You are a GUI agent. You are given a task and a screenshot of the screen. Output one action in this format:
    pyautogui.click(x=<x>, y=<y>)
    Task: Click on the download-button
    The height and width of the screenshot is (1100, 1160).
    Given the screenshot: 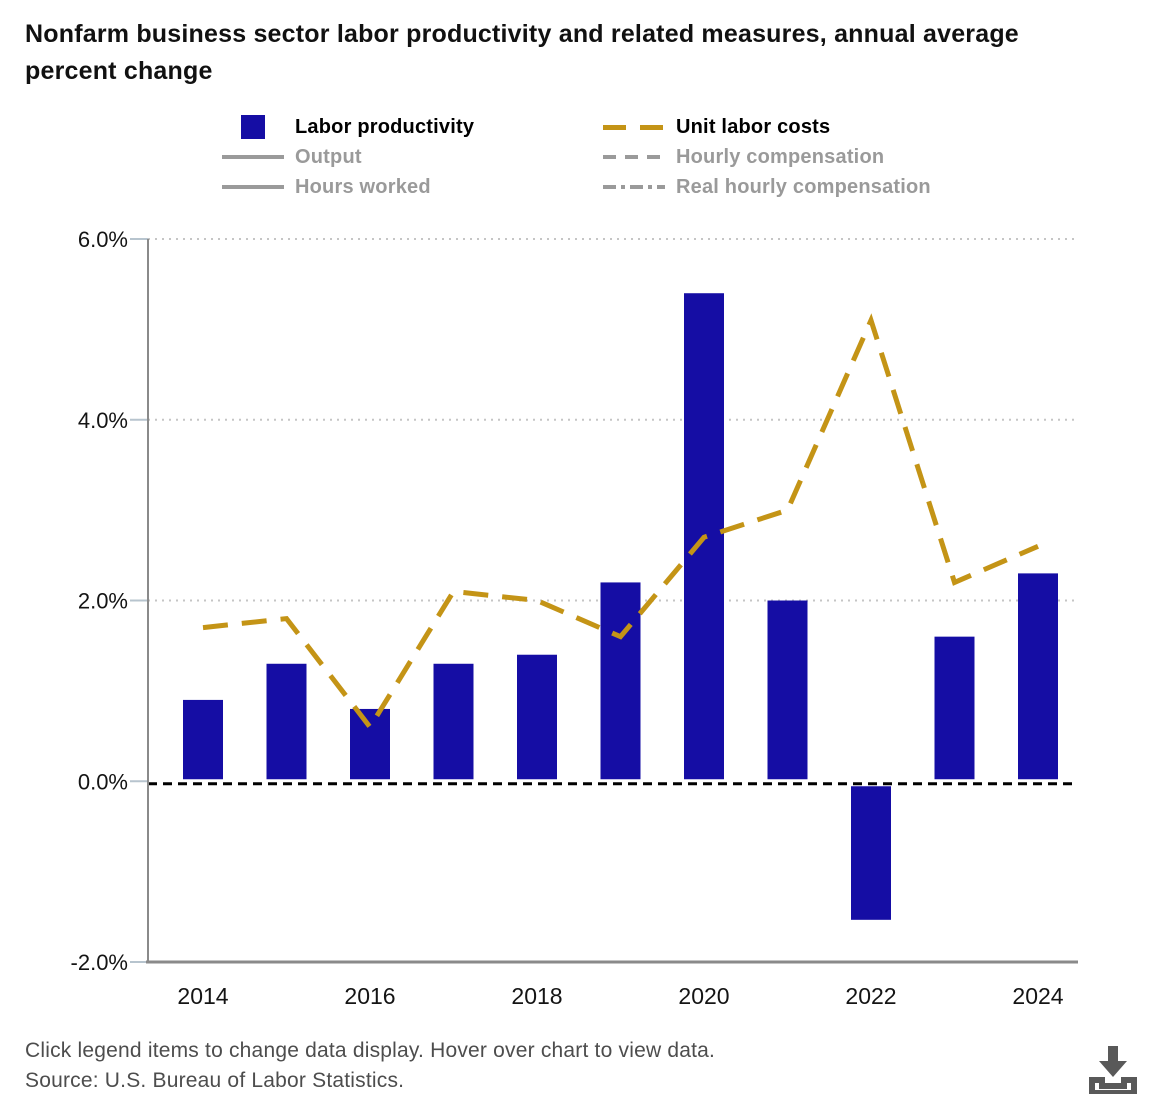 What is the action you would take?
    pyautogui.click(x=1113, y=1068)
    